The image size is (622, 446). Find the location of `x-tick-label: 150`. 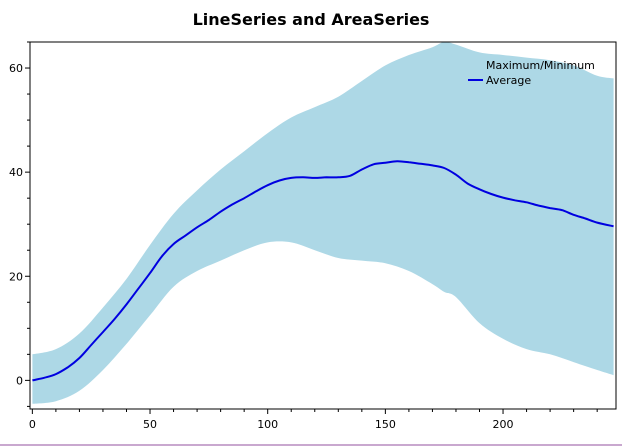

x-tick-label: 150 is located at coordinates (385, 424).